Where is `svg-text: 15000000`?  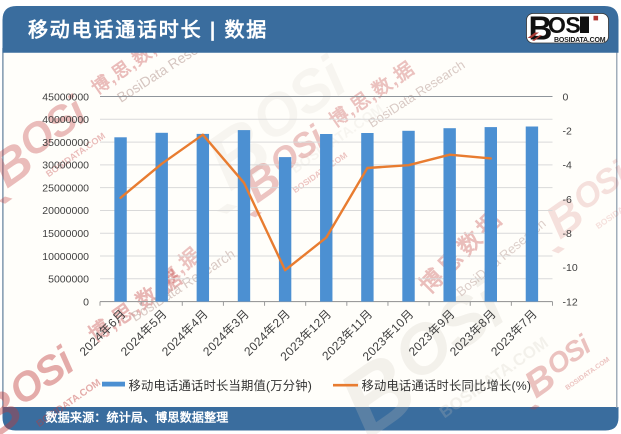 svg-text: 15000000 is located at coordinates (65, 234).